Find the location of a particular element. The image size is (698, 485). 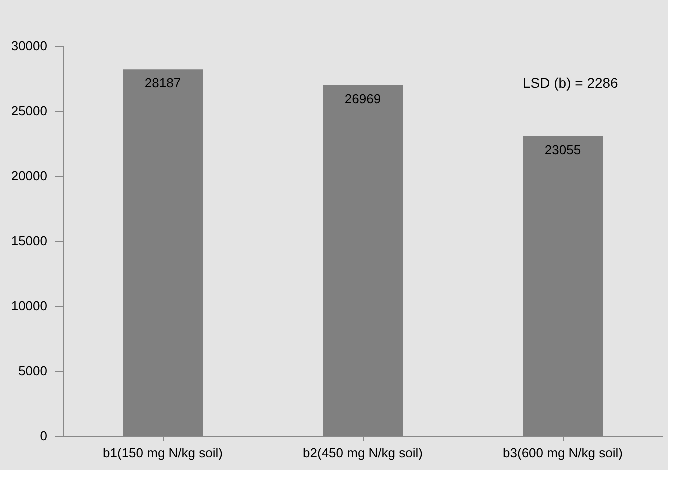

data-label: 28187 is located at coordinates (163, 83).